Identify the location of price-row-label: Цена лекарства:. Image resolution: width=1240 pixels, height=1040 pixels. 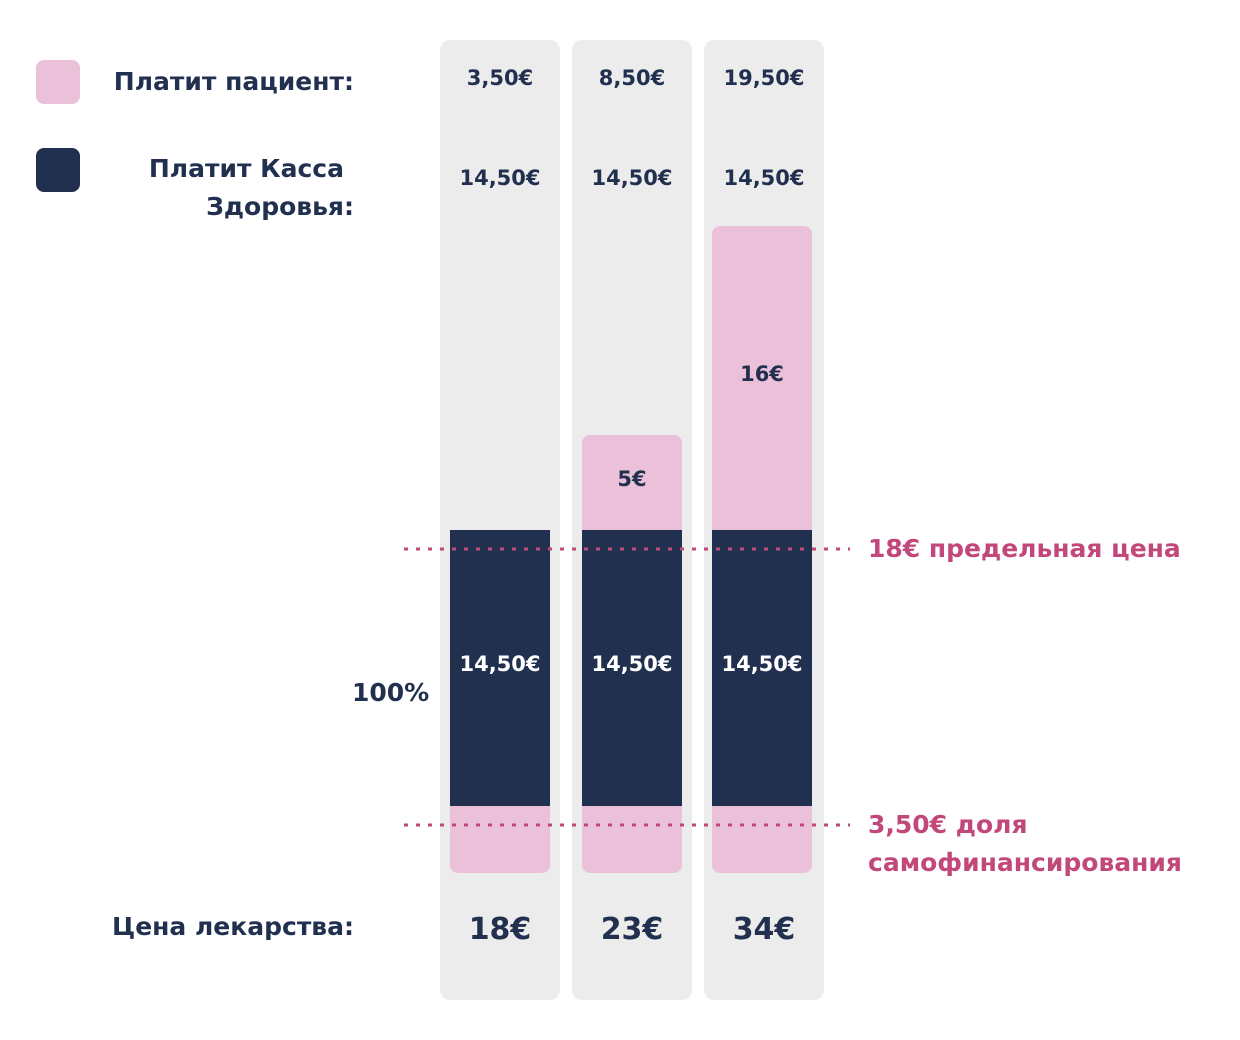
(233, 926).